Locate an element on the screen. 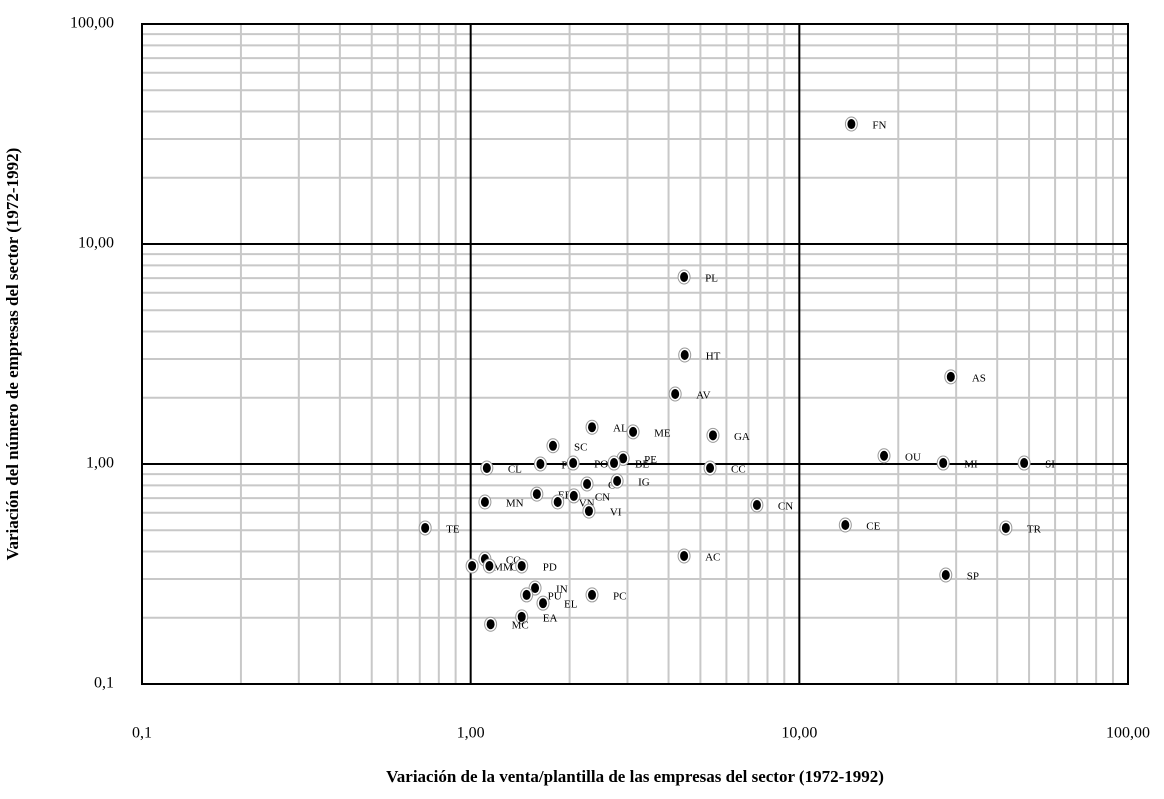  point-label: PO is located at coordinates (601, 465).